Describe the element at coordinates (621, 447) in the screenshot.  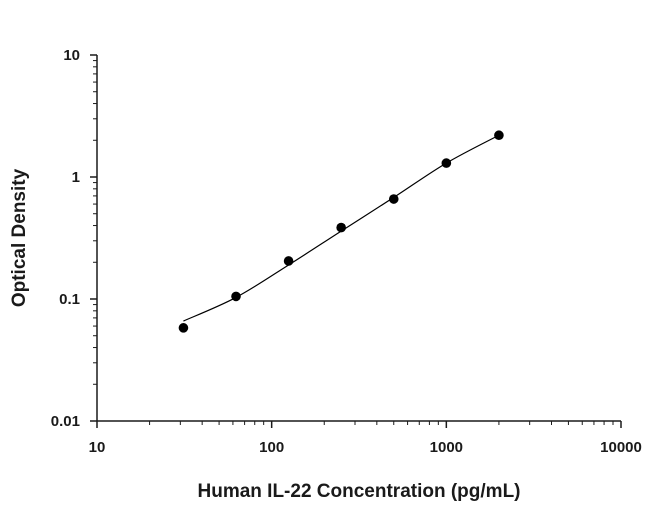
I see `x-tick-label: 10000` at that location.